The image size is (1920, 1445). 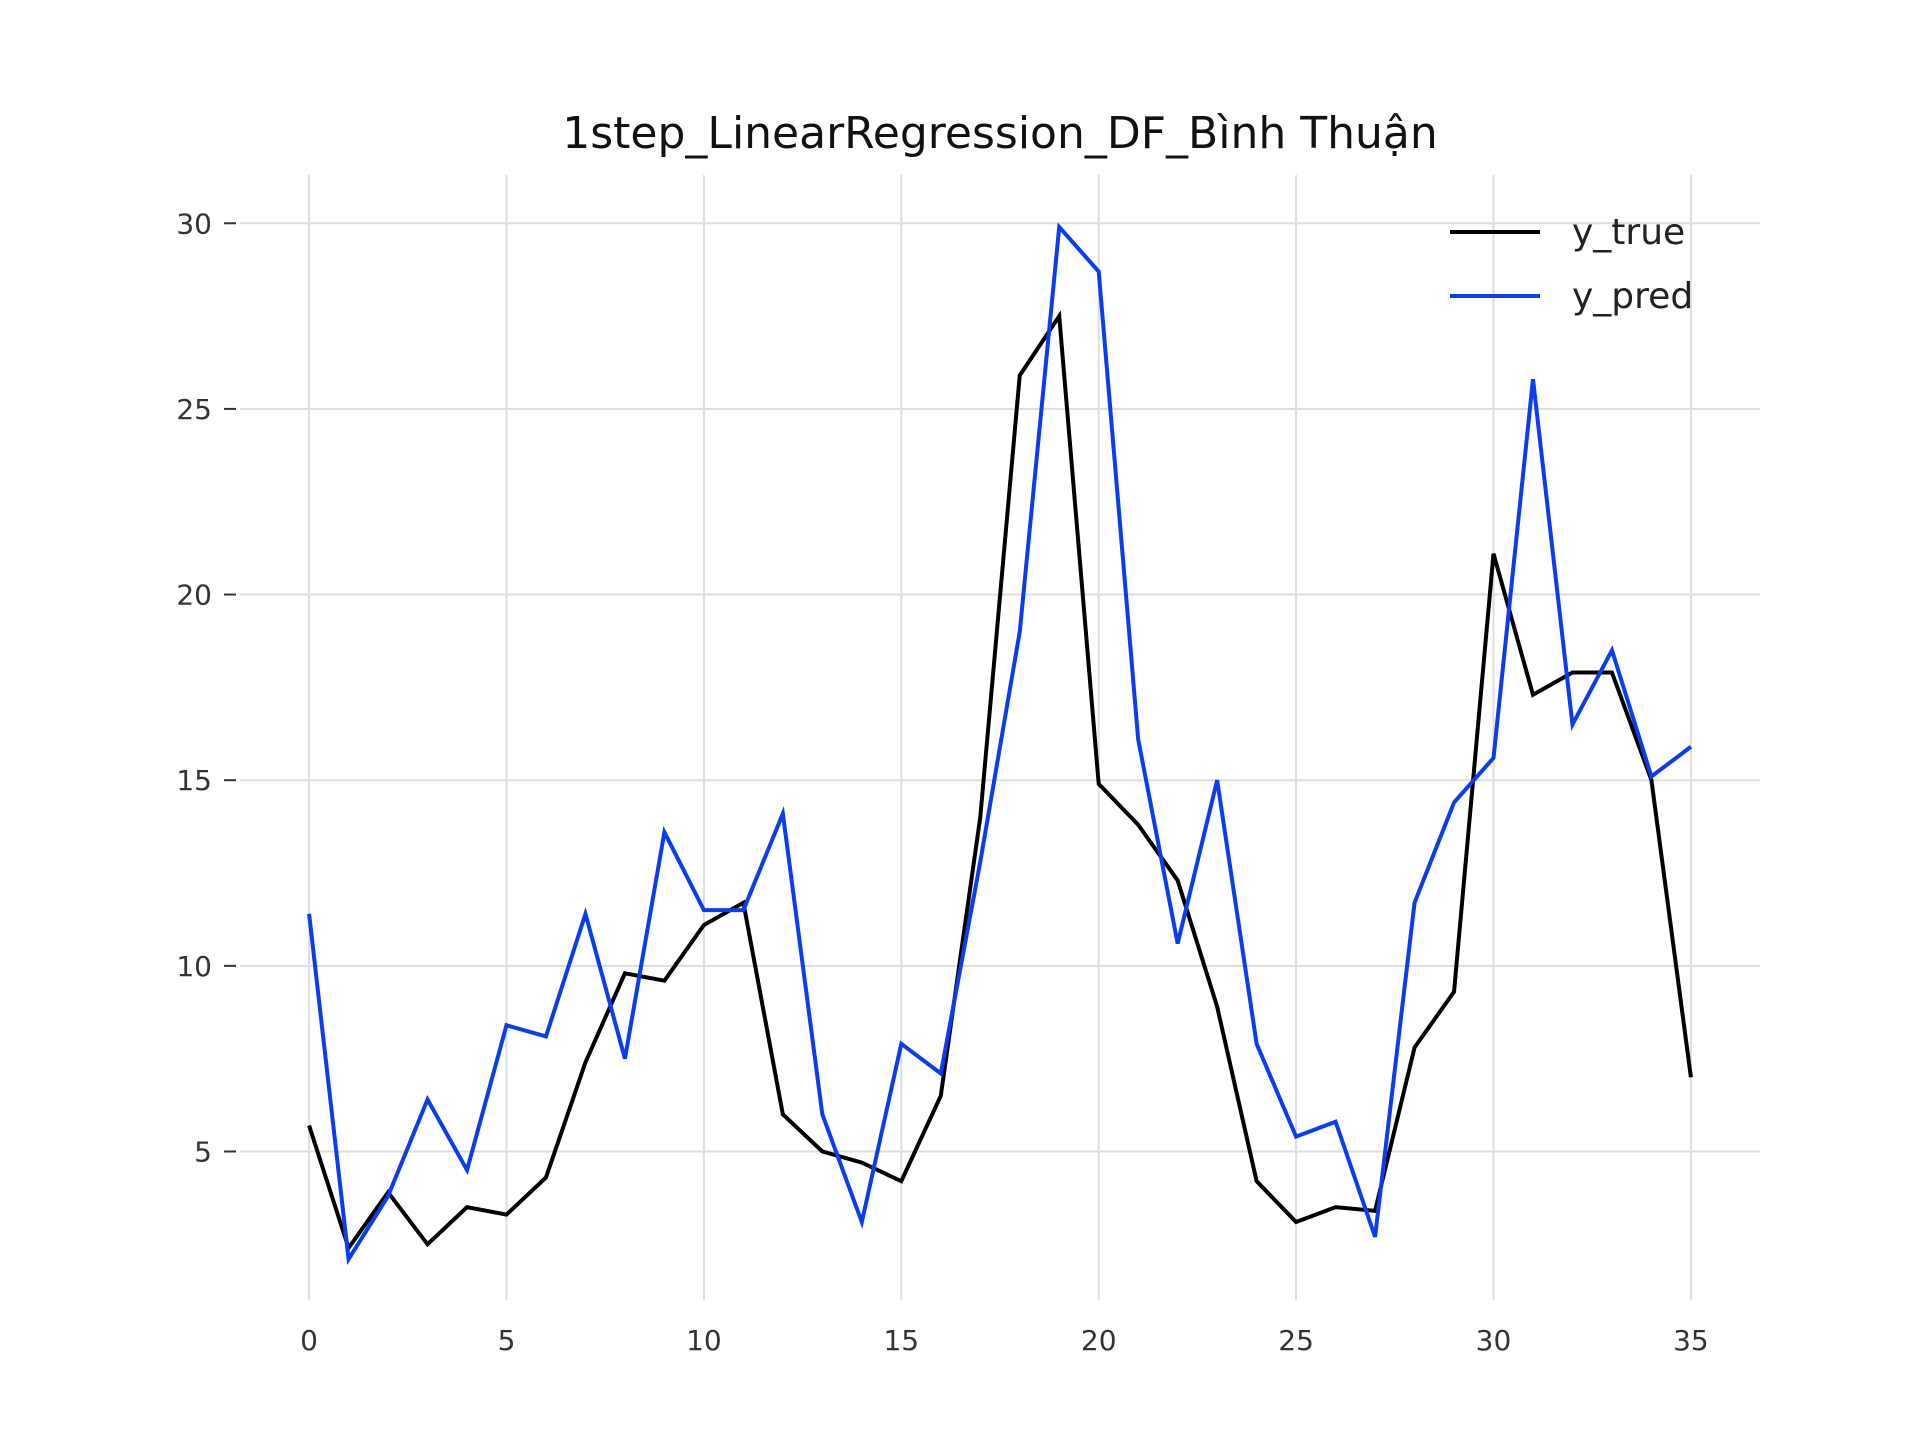 What do you see at coordinates (194, 409) in the screenshot?
I see `y-tick-label: 25` at bounding box center [194, 409].